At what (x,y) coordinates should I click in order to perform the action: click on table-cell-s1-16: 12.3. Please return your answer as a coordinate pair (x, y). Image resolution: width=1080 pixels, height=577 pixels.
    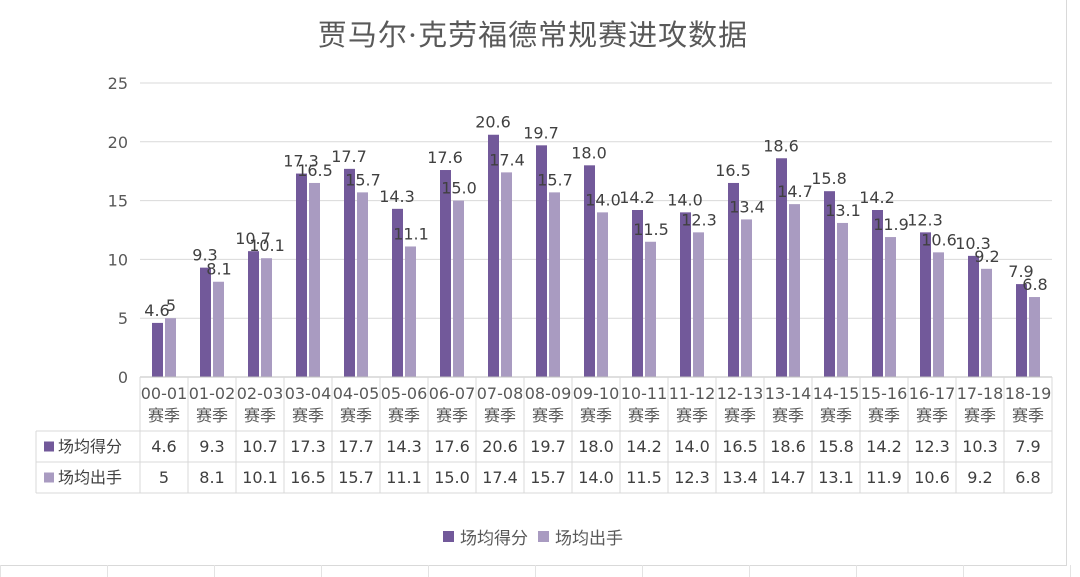
    Looking at the image, I should click on (932, 446).